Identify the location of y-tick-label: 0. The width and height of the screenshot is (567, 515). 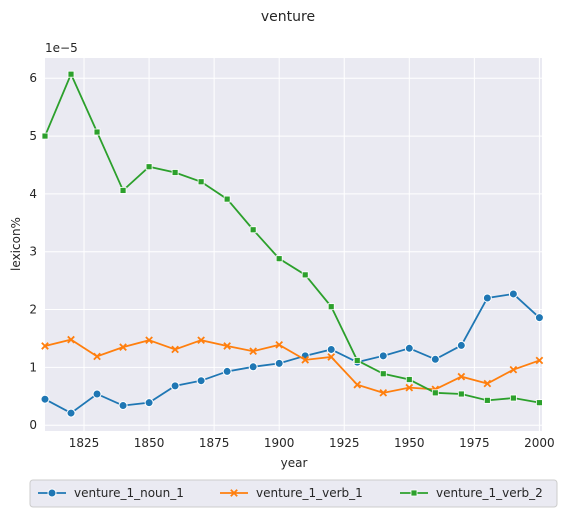
(33, 425).